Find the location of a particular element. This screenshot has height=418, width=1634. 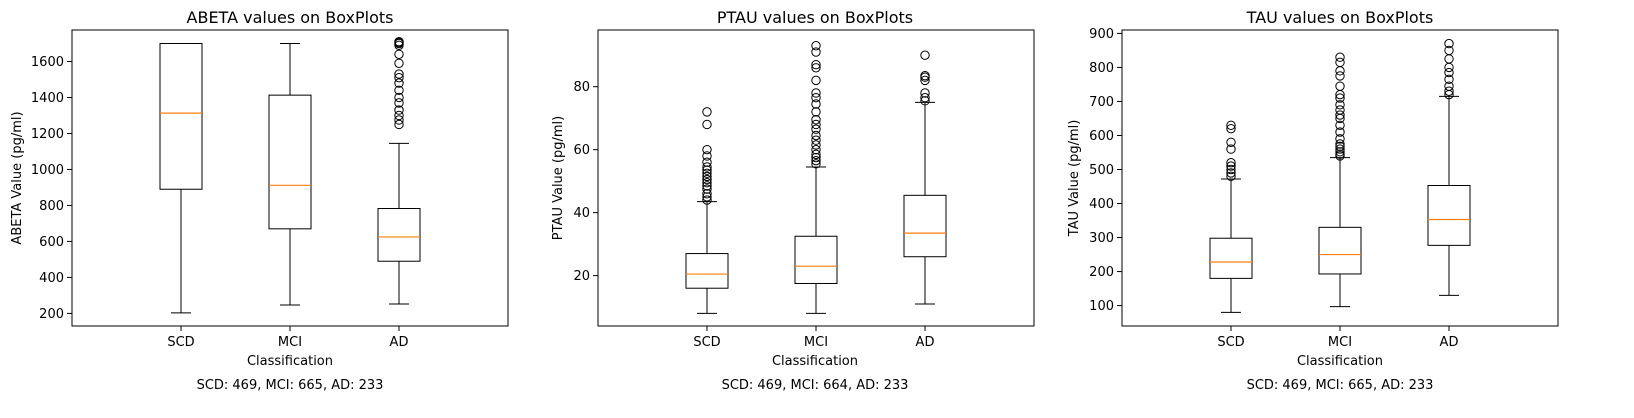

y-tick-label: 700 is located at coordinates (1101, 102).